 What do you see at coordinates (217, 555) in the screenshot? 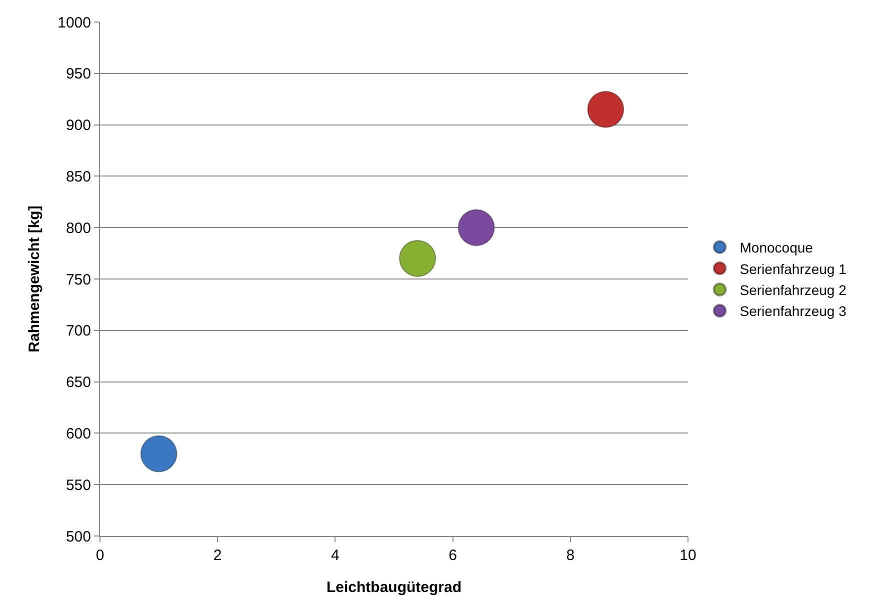
I see `x-tick-label: 2` at bounding box center [217, 555].